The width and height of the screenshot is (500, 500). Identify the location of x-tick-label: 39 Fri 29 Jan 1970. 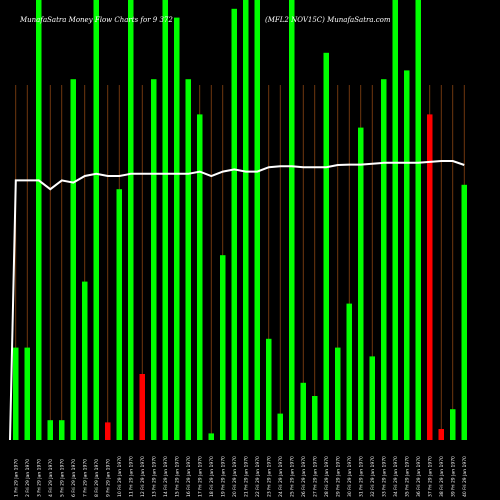
(453, 476).